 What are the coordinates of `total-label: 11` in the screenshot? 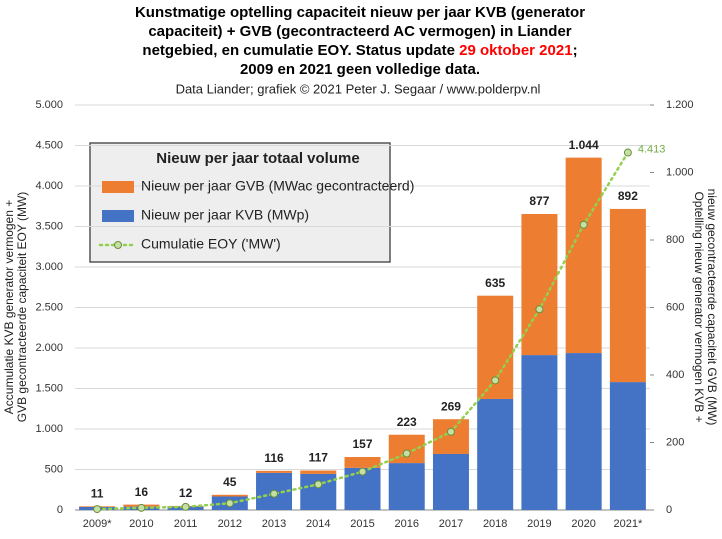 It's located at (97, 493).